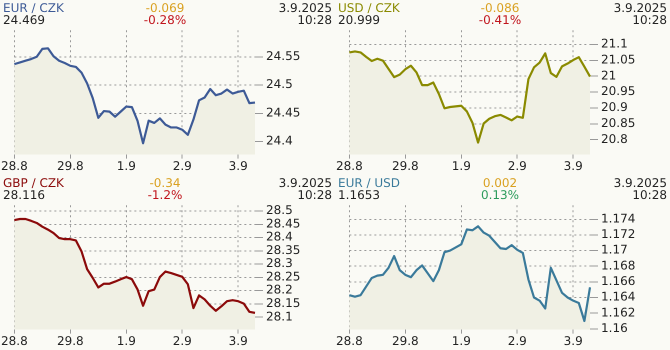 Image resolution: width=670 pixels, height=350 pixels. I want to click on y-tick-label: 28.2, so click(279, 289).